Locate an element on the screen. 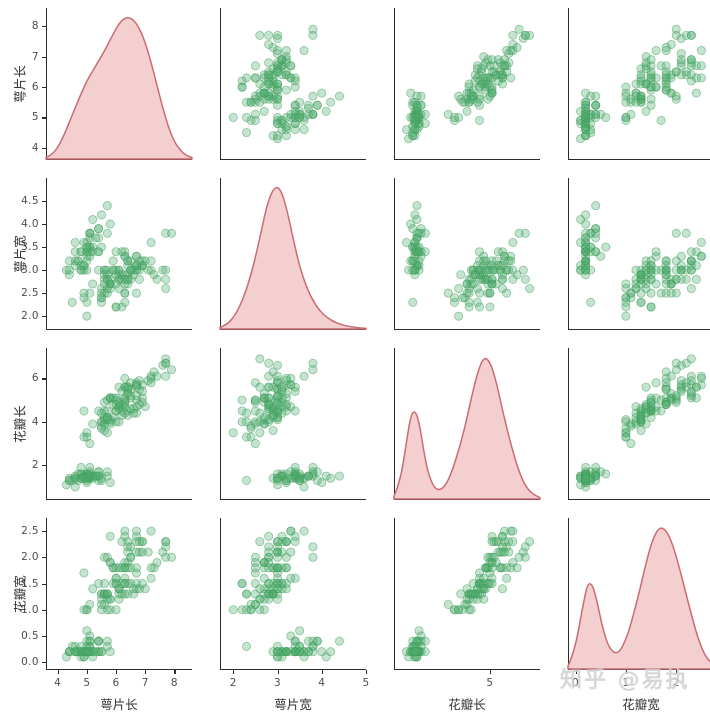 The width and height of the screenshot is (710, 713). kde-curve is located at coordinates (293, 258).